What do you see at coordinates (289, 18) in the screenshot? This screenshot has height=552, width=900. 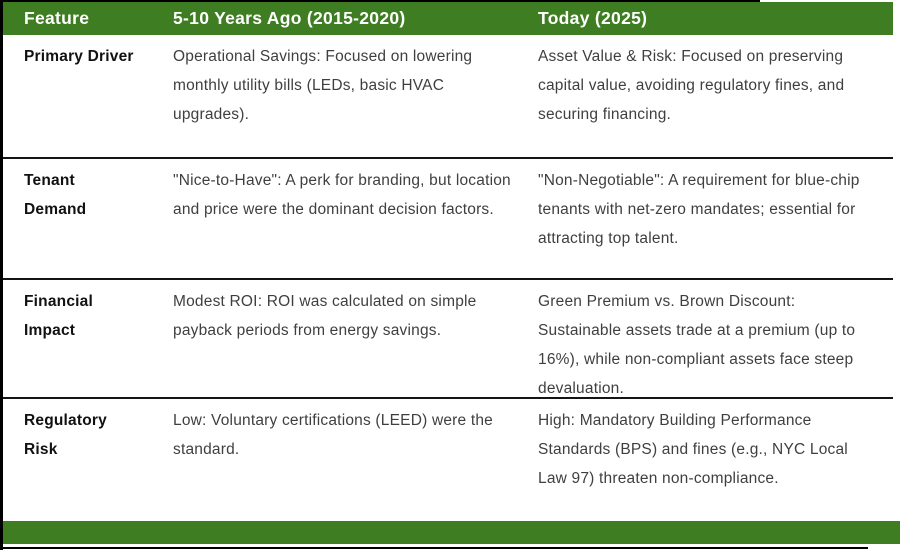 I see `header-past-period: 5-10 Years Ago (2015-2020)` at bounding box center [289, 18].